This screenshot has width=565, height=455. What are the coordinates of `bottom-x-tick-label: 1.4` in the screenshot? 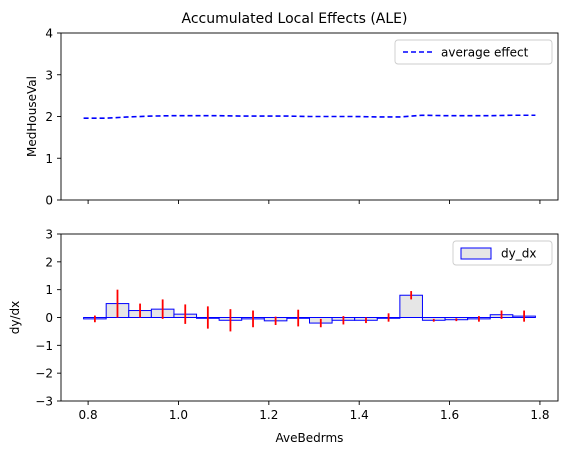 It's located at (359, 415).